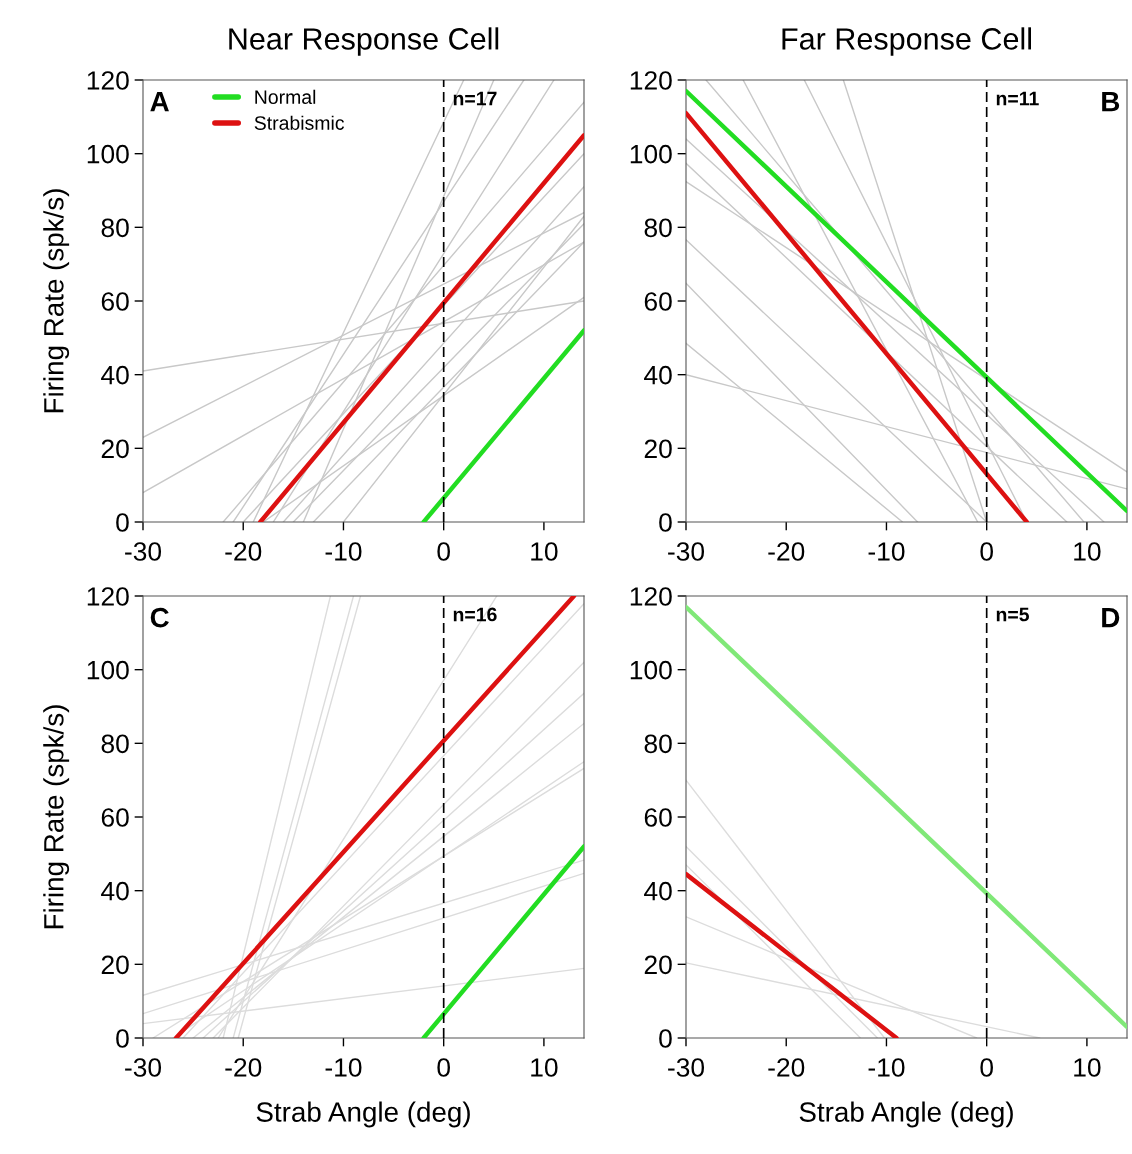 The height and width of the screenshot is (1154, 1132). What do you see at coordinates (299, 122) in the screenshot?
I see `legend-label: Strabismic` at bounding box center [299, 122].